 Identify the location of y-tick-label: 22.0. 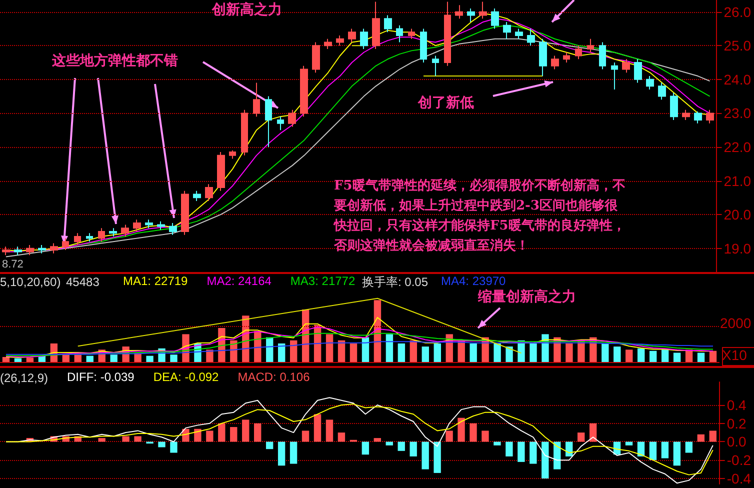
(738, 146).